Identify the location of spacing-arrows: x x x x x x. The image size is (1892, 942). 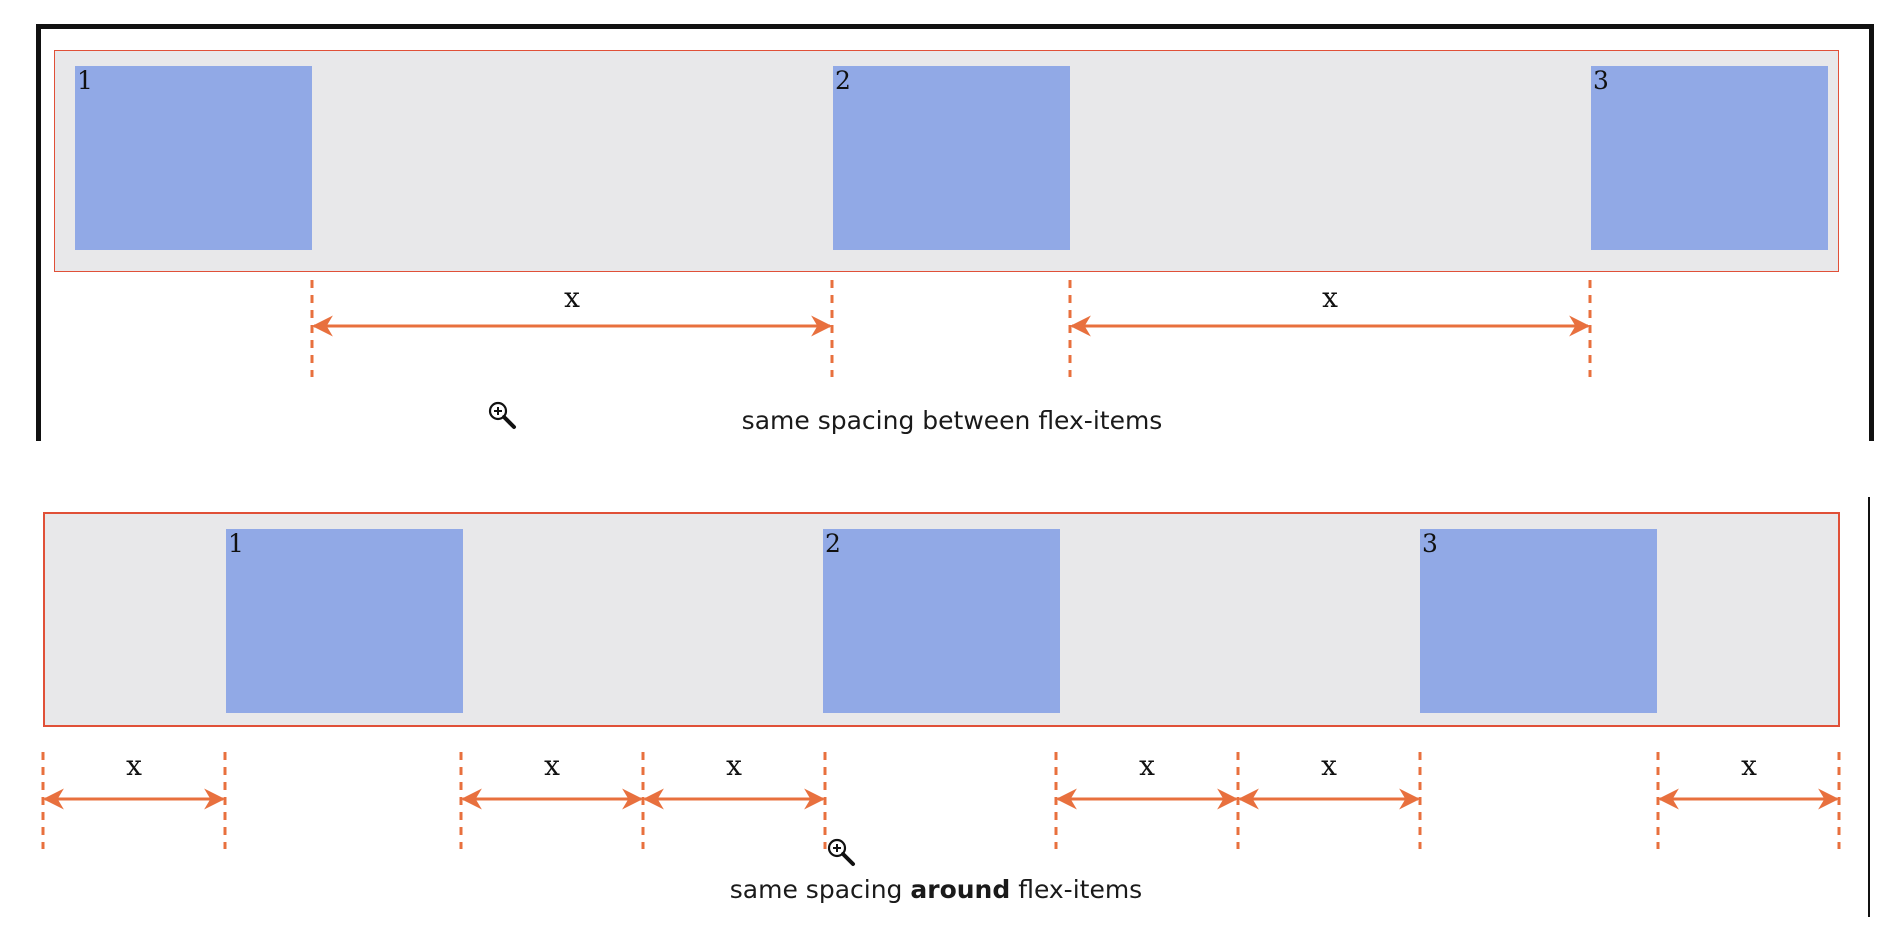
(941, 799).